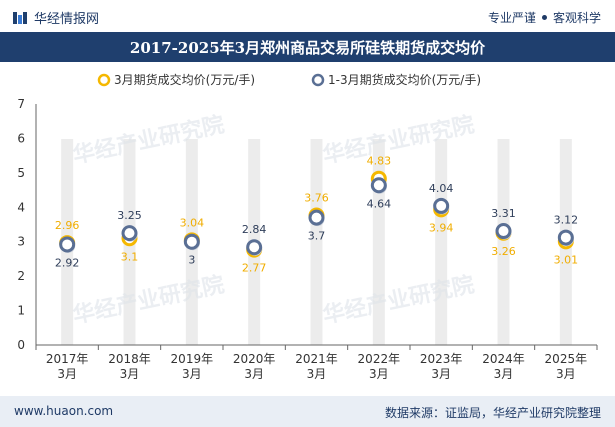 This screenshot has width=615, height=427. What do you see at coordinates (503, 251) in the screenshot?
I see `data-label-march: 3.26` at bounding box center [503, 251].